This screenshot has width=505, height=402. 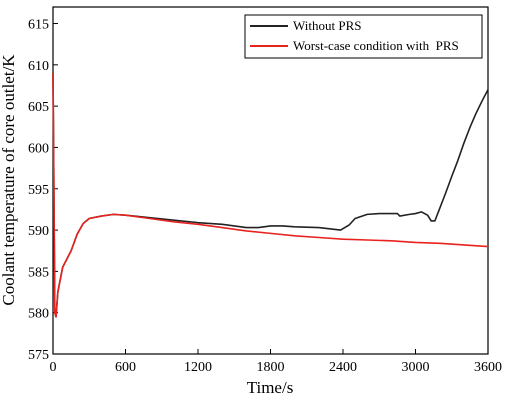 What do you see at coordinates (38, 231) in the screenshot?
I see `y-tick-label: 590` at bounding box center [38, 231].